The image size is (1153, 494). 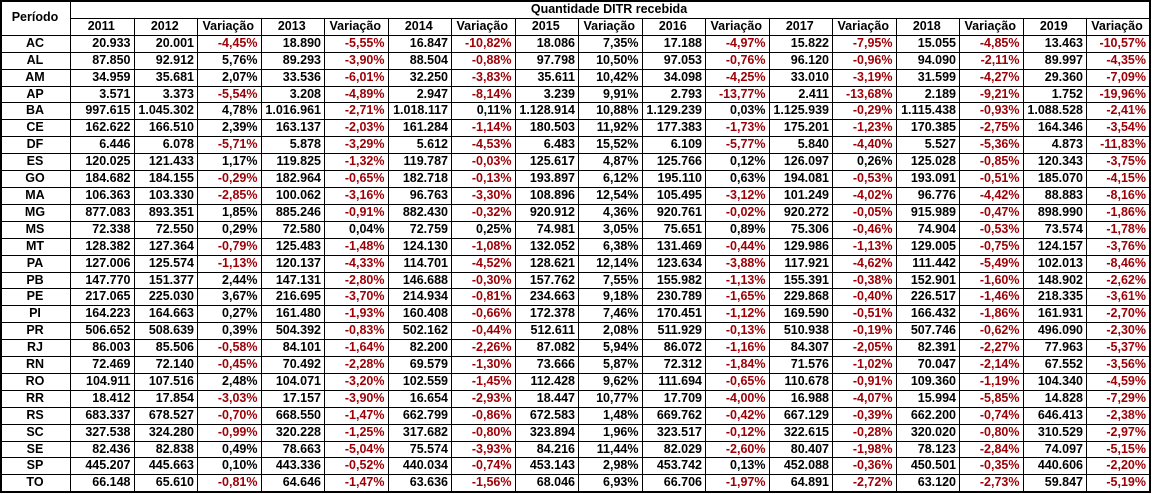 What do you see at coordinates (419, 297) in the screenshot?
I see `quantity-cell: 214.934` at bounding box center [419, 297].